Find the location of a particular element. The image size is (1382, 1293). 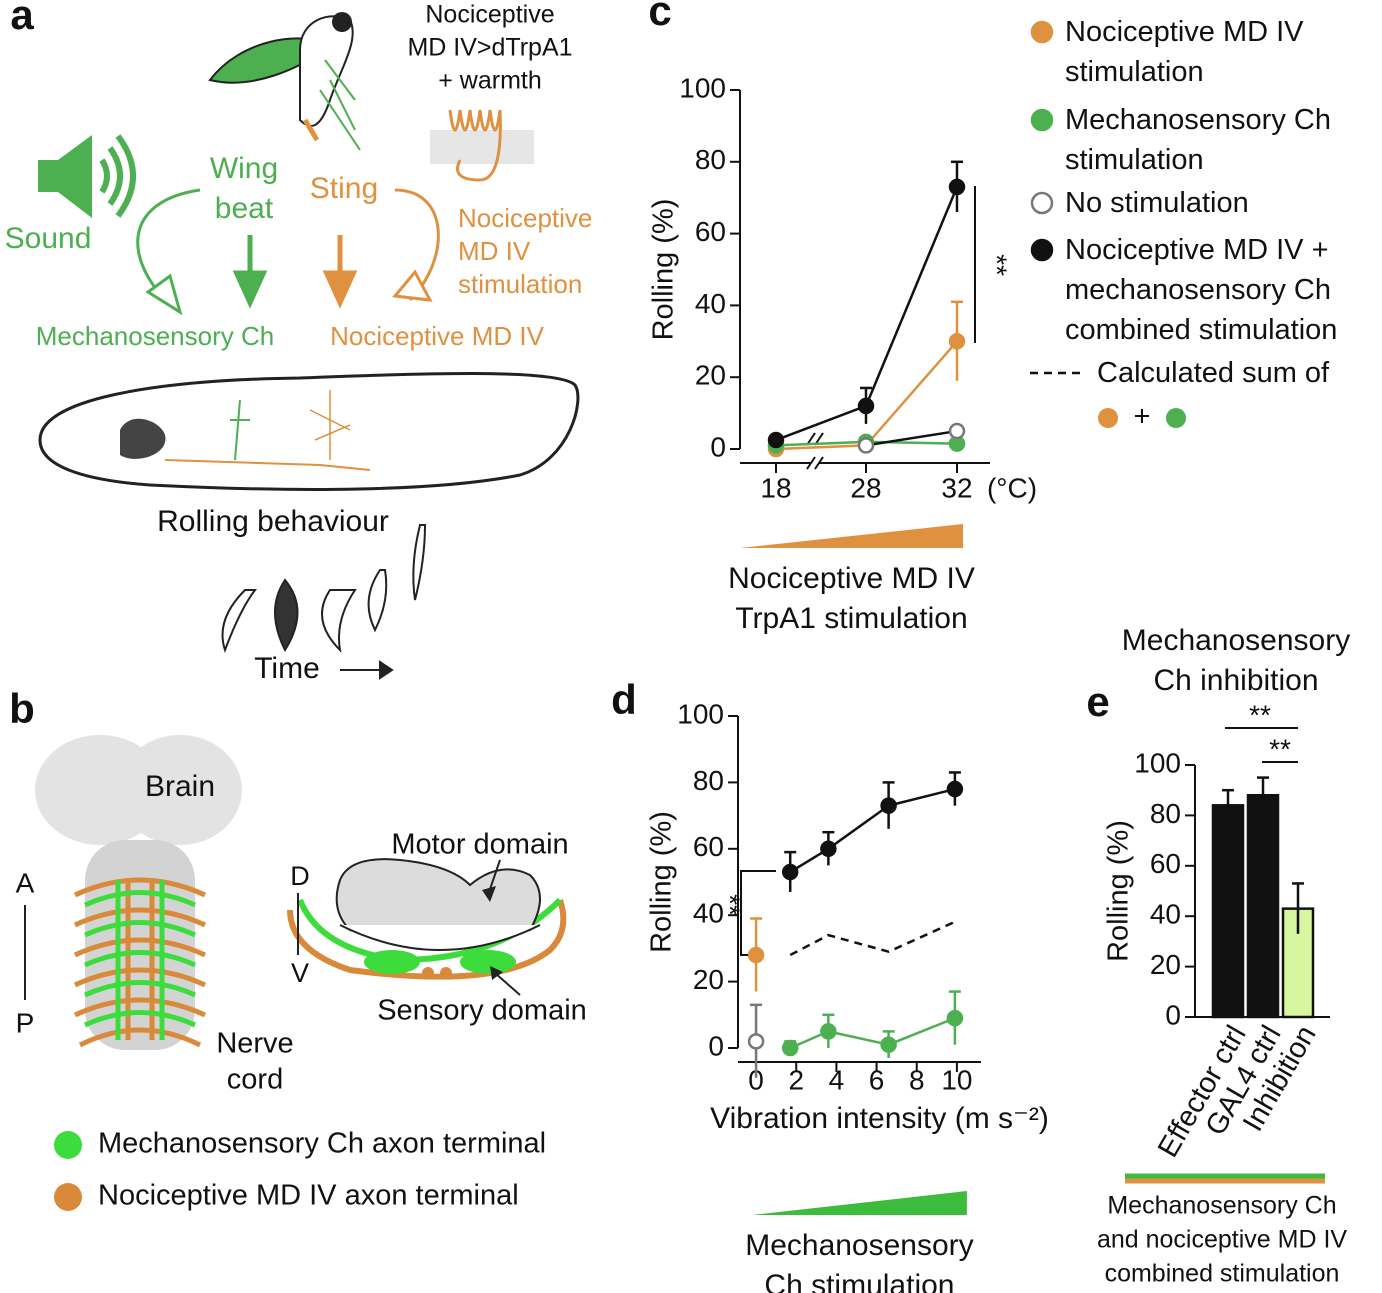

label: 2 is located at coordinates (796, 1079).